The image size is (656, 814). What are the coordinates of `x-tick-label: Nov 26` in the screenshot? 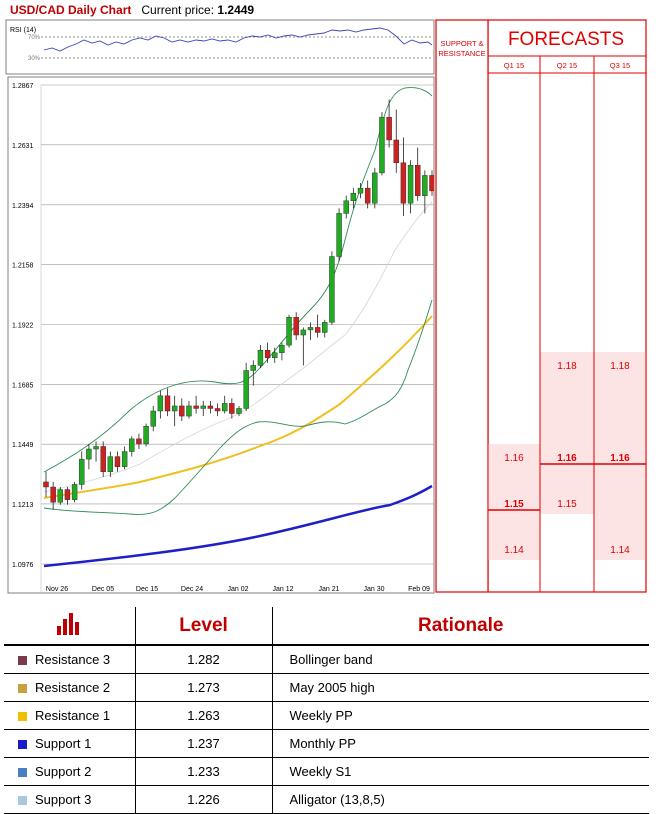 It's located at (57, 589).